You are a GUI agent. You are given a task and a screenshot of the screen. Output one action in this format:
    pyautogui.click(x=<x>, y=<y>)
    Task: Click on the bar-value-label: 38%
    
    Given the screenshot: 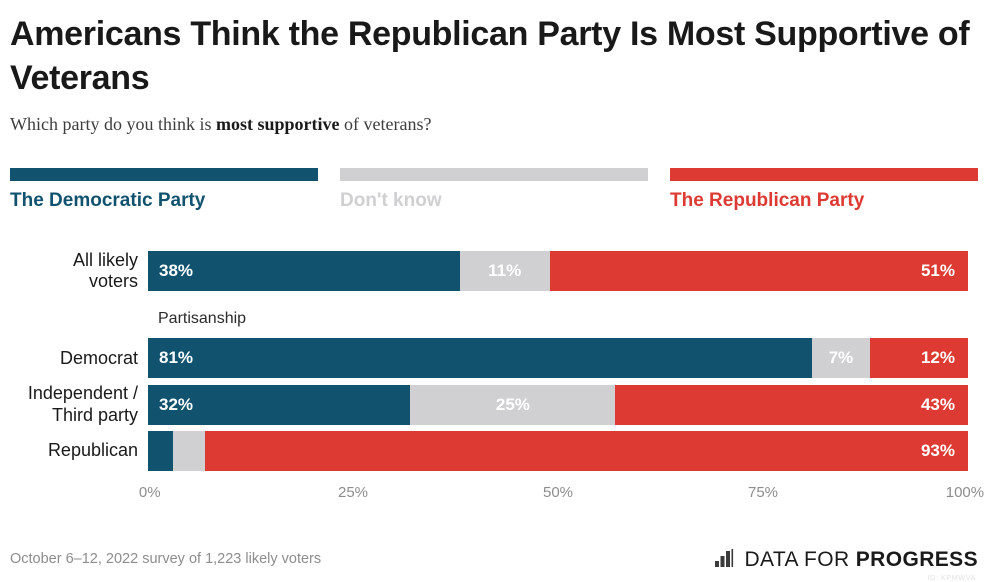 What is the action you would take?
    pyautogui.click(x=176, y=271)
    